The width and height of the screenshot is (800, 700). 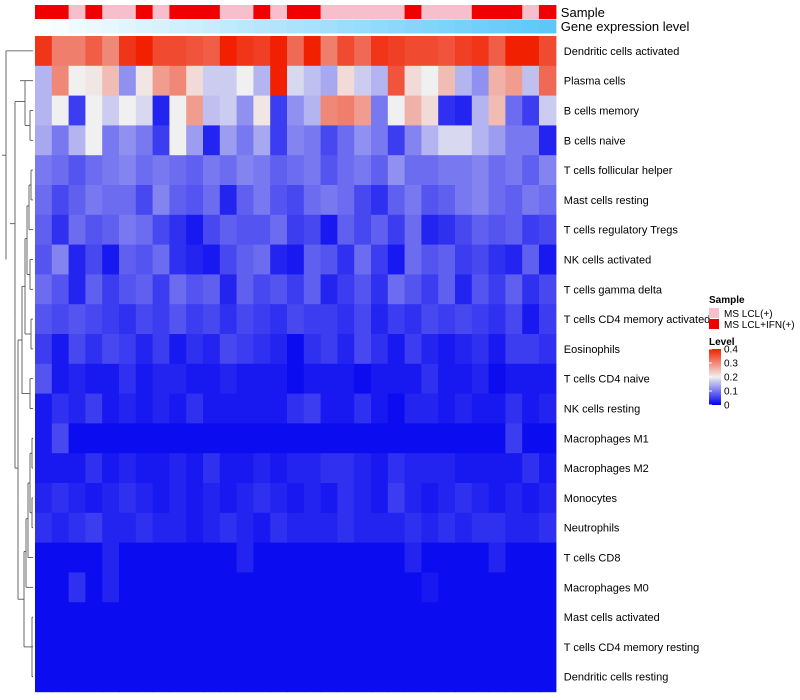 What do you see at coordinates (727, 406) in the screenshot?
I see `legend-level-tick-label: 0` at bounding box center [727, 406].